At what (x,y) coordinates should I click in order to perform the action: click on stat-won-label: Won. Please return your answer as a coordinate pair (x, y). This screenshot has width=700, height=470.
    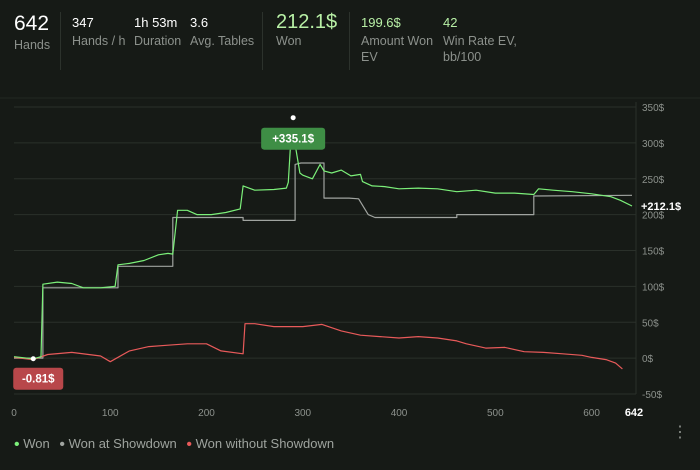
    Looking at the image, I should click on (289, 41).